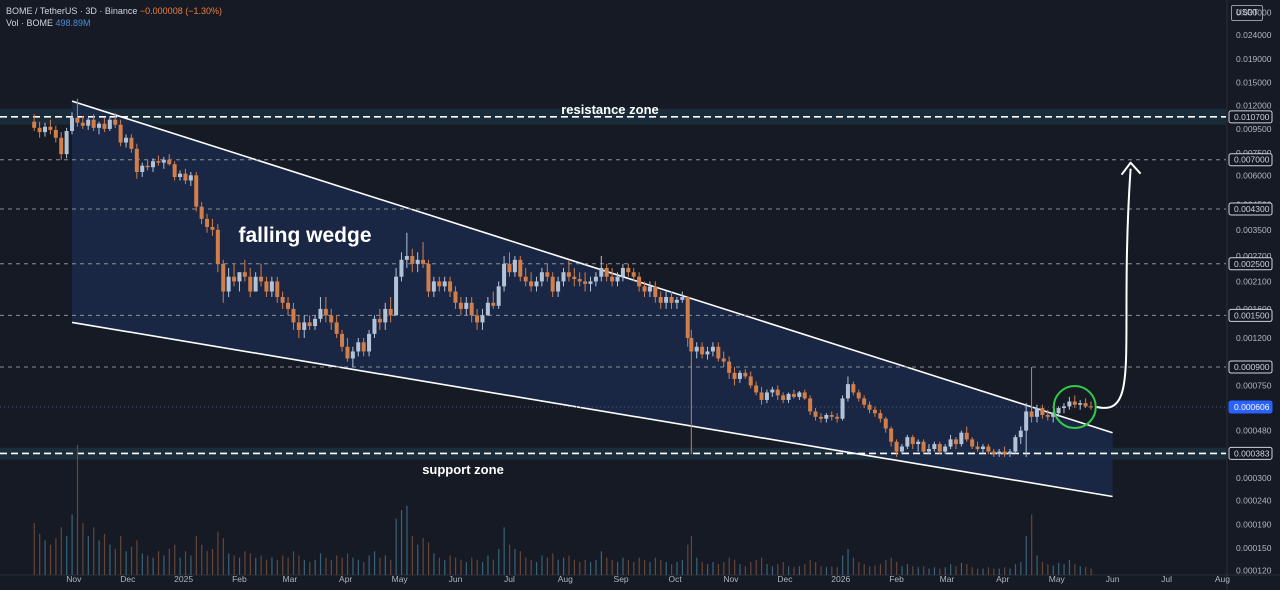 The image size is (1280, 590). Describe the element at coordinates (1254, 548) in the screenshot. I see `price-tick-label: 0.000150` at that location.